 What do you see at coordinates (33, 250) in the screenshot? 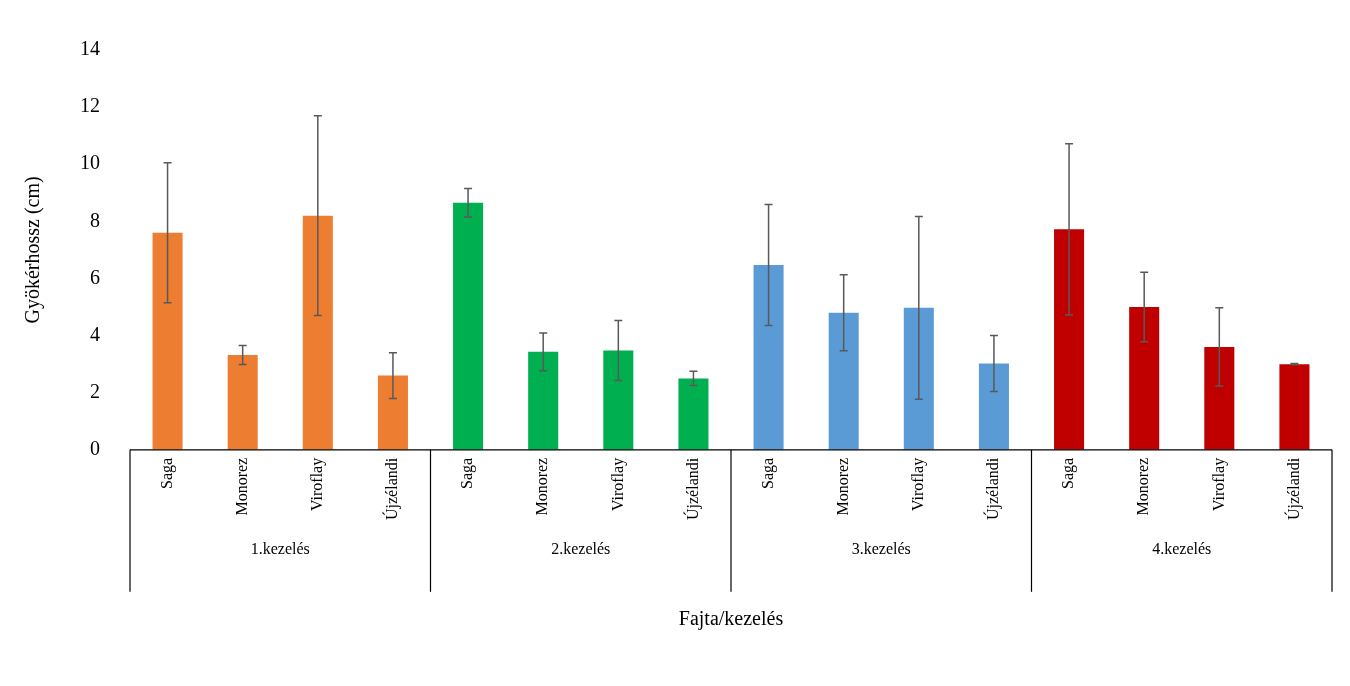
I see `y-axis-title: Gyökérhossz (cm)` at bounding box center [33, 250].